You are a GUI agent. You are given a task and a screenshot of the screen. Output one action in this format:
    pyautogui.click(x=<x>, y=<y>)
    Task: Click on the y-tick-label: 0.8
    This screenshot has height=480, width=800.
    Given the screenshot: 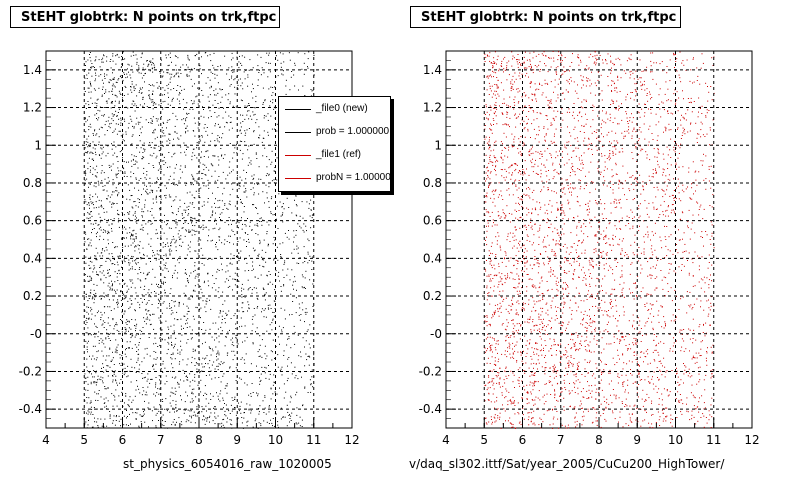 What is the action you would take?
    pyautogui.click(x=32, y=183)
    